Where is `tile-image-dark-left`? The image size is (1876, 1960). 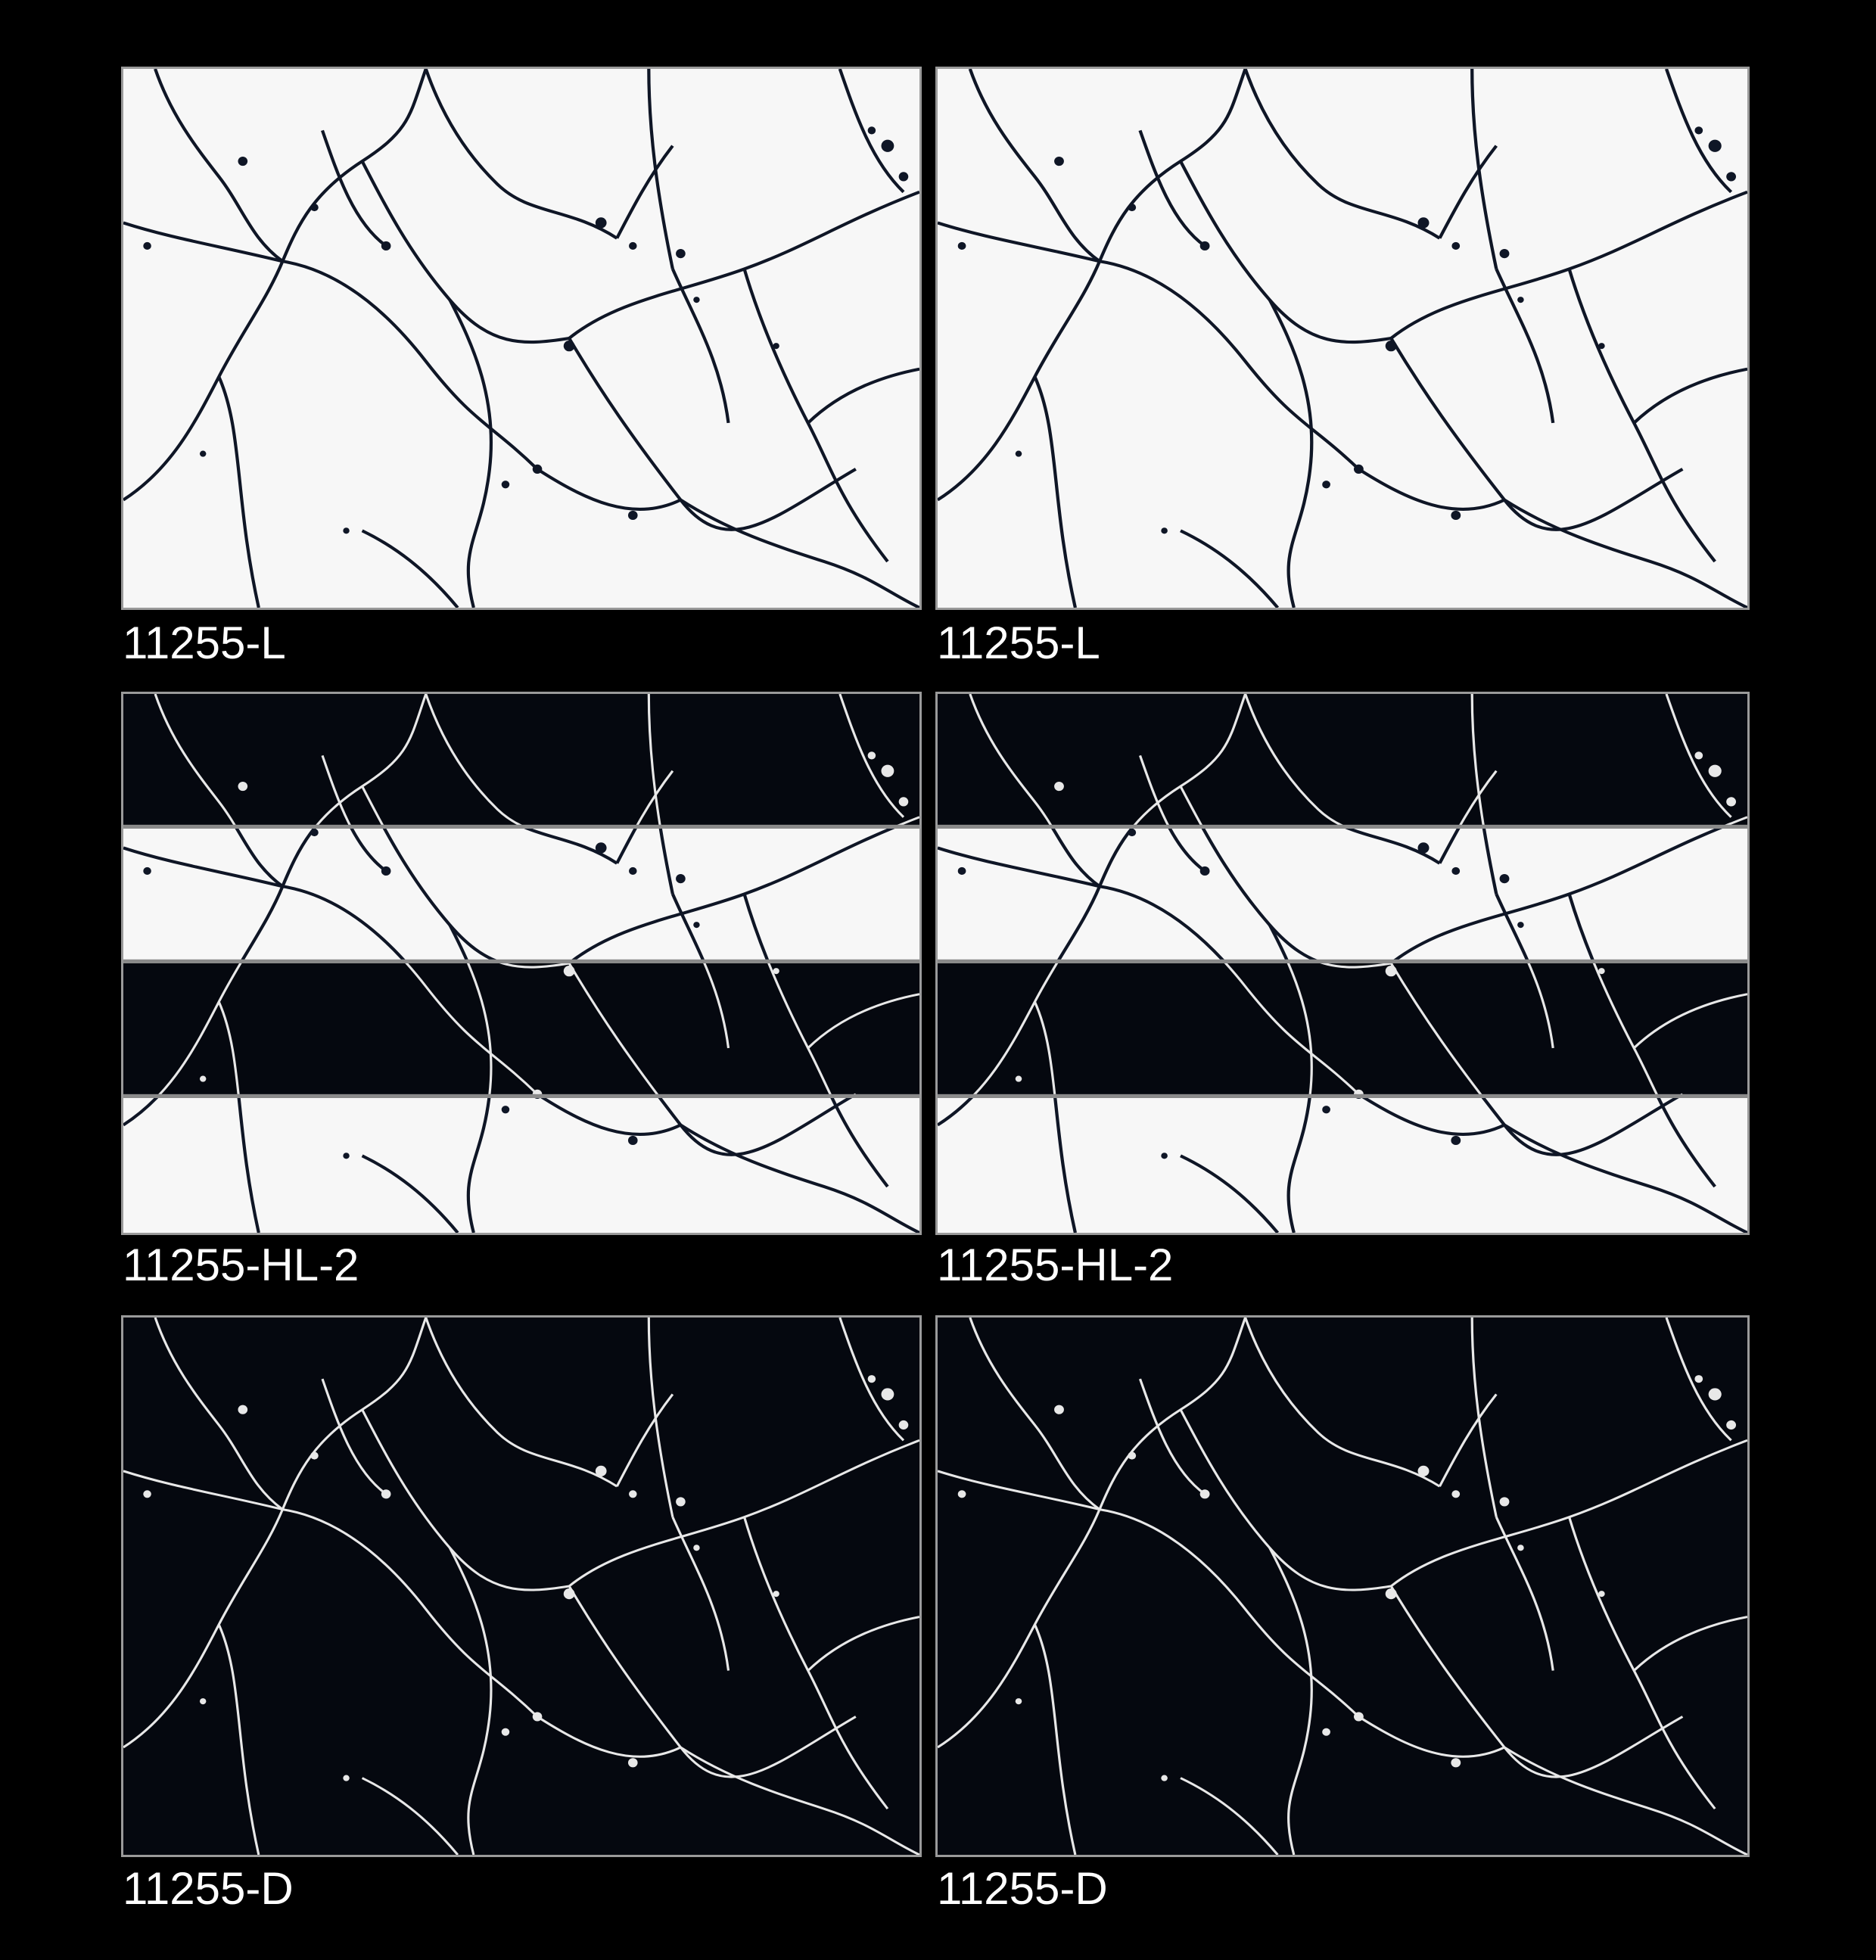 tile-image-dark-left is located at coordinates (521, 1586).